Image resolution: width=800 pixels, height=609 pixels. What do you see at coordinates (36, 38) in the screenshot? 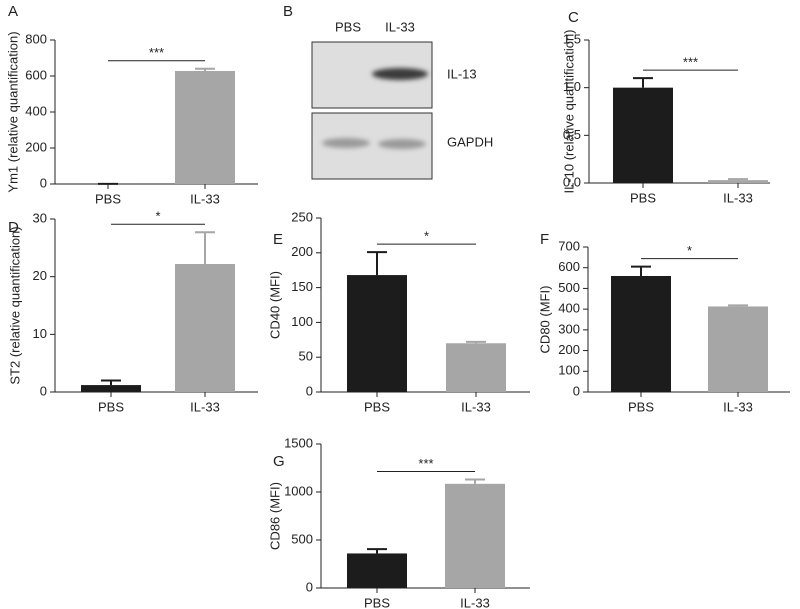
I see `y-tick-label: 800` at bounding box center [36, 38].